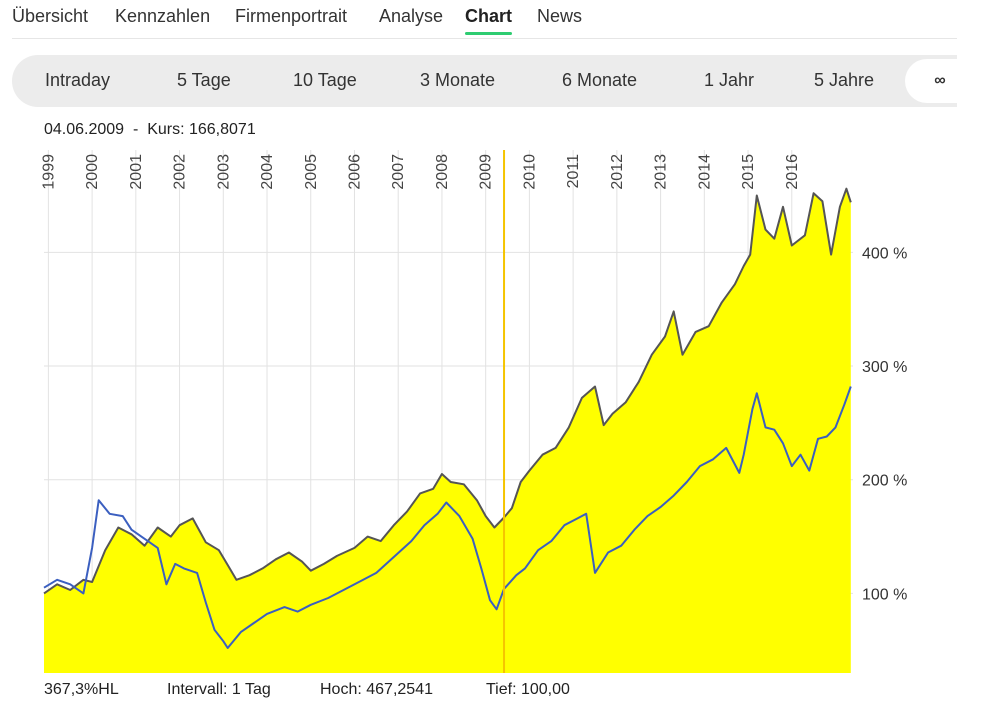  What do you see at coordinates (884, 594) in the screenshot?
I see `percent-tick-label: 100 %` at bounding box center [884, 594].